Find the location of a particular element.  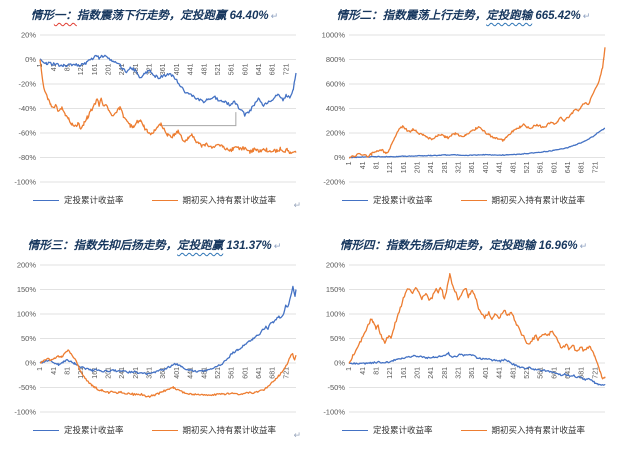

x-axis-tick-label: 41 is located at coordinates (363, 165).